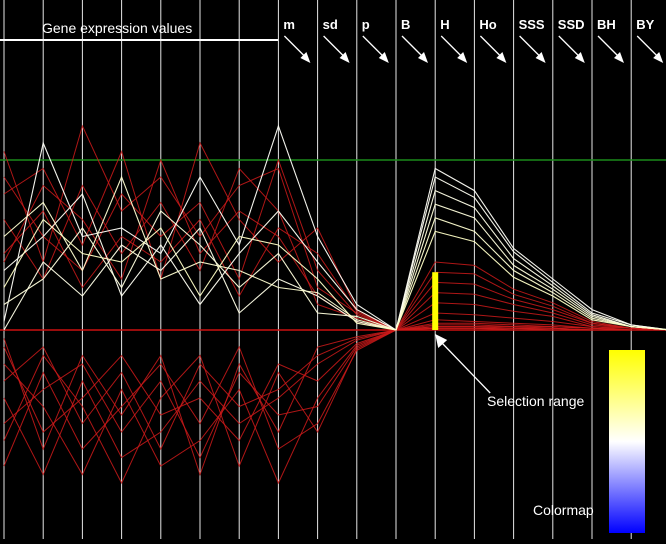  Describe the element at coordinates (117, 28) in the screenshot. I see `section-label: Gene expression values` at that location.